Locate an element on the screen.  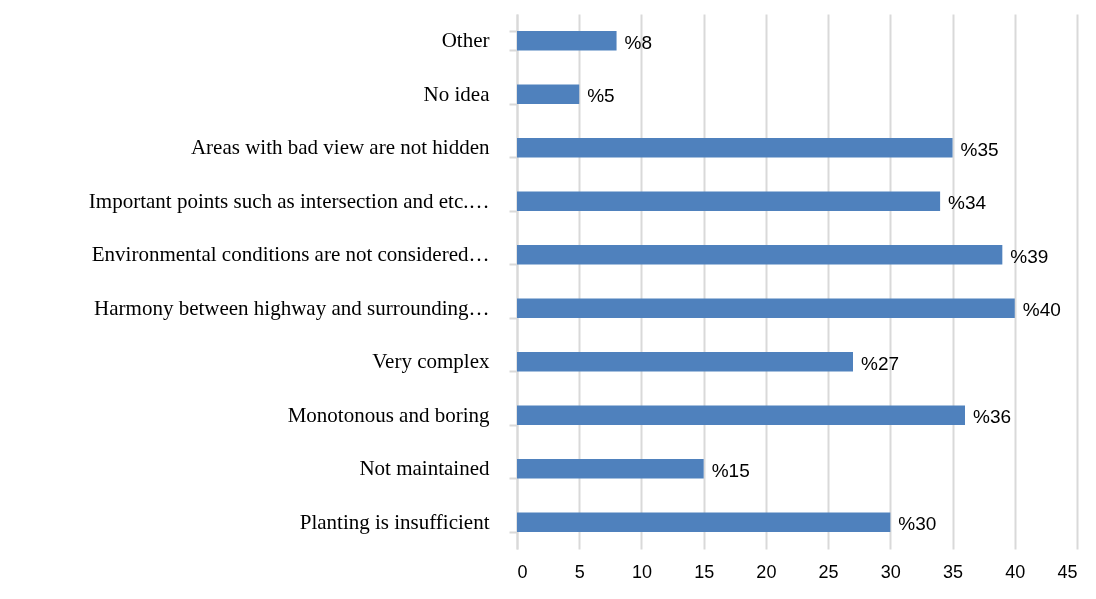
y-tick-label: Very complex is located at coordinates (431, 361).